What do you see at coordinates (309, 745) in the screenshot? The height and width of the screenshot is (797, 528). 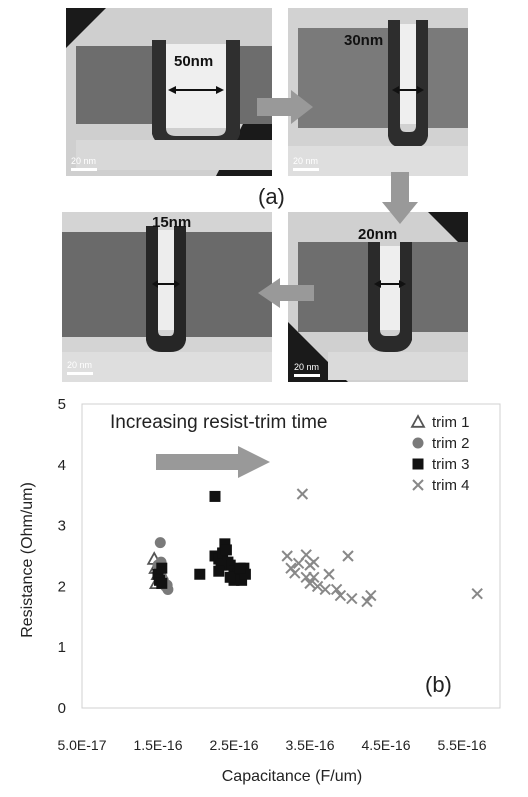 I see `x-tick-label: 3.5E-16` at bounding box center [309, 745].